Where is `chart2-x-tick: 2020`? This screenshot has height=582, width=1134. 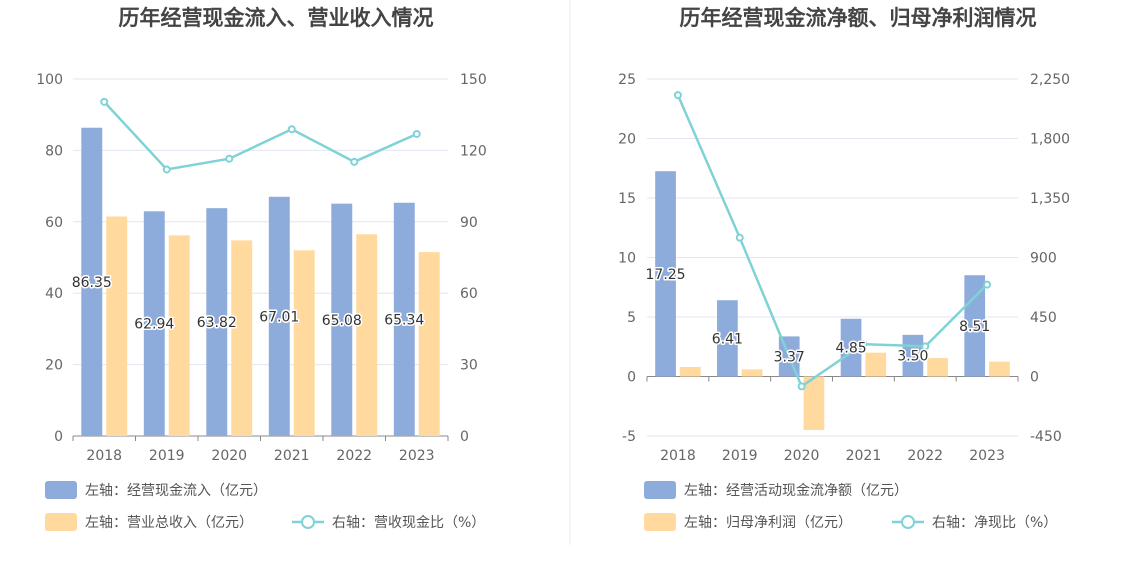
chart2-x-tick: 2020 is located at coordinates (802, 456).